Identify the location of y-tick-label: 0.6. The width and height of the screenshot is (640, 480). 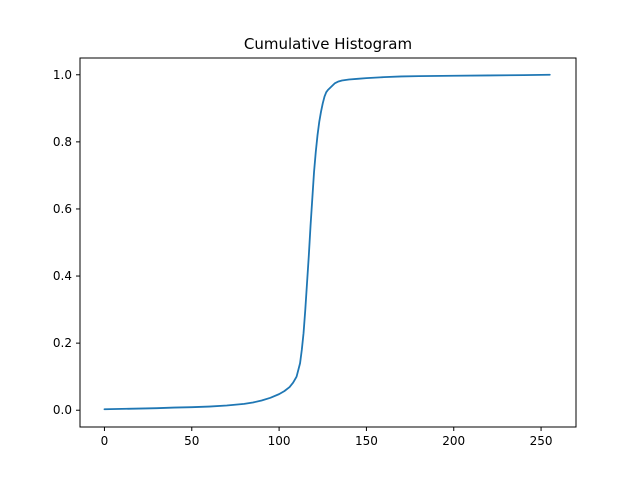
(62, 209).